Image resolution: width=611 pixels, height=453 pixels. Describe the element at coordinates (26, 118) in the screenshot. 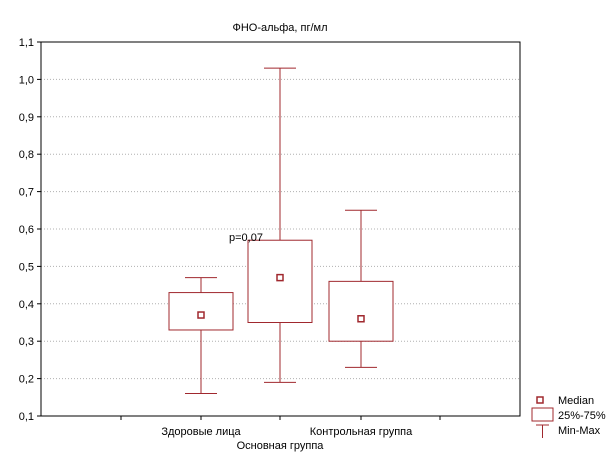

I see `y-tick-label: 0,9` at that location.